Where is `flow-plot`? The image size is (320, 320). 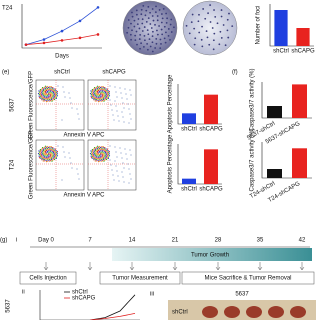
flow-plot is located at coordinates (60, 165).